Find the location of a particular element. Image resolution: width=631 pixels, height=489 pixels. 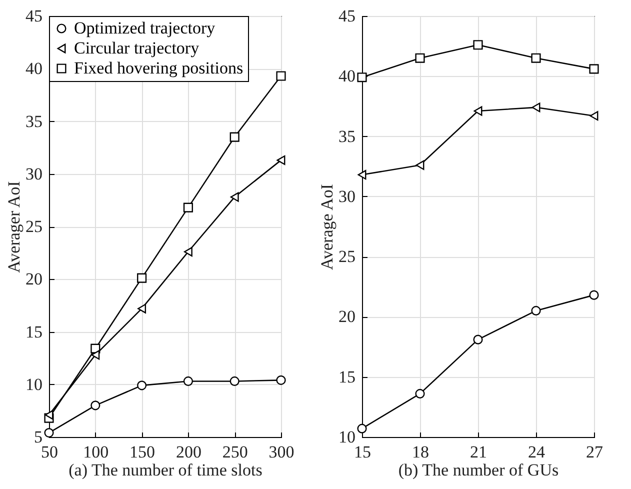

y-axis-title: Averager AoI is located at coordinates (14, 226).